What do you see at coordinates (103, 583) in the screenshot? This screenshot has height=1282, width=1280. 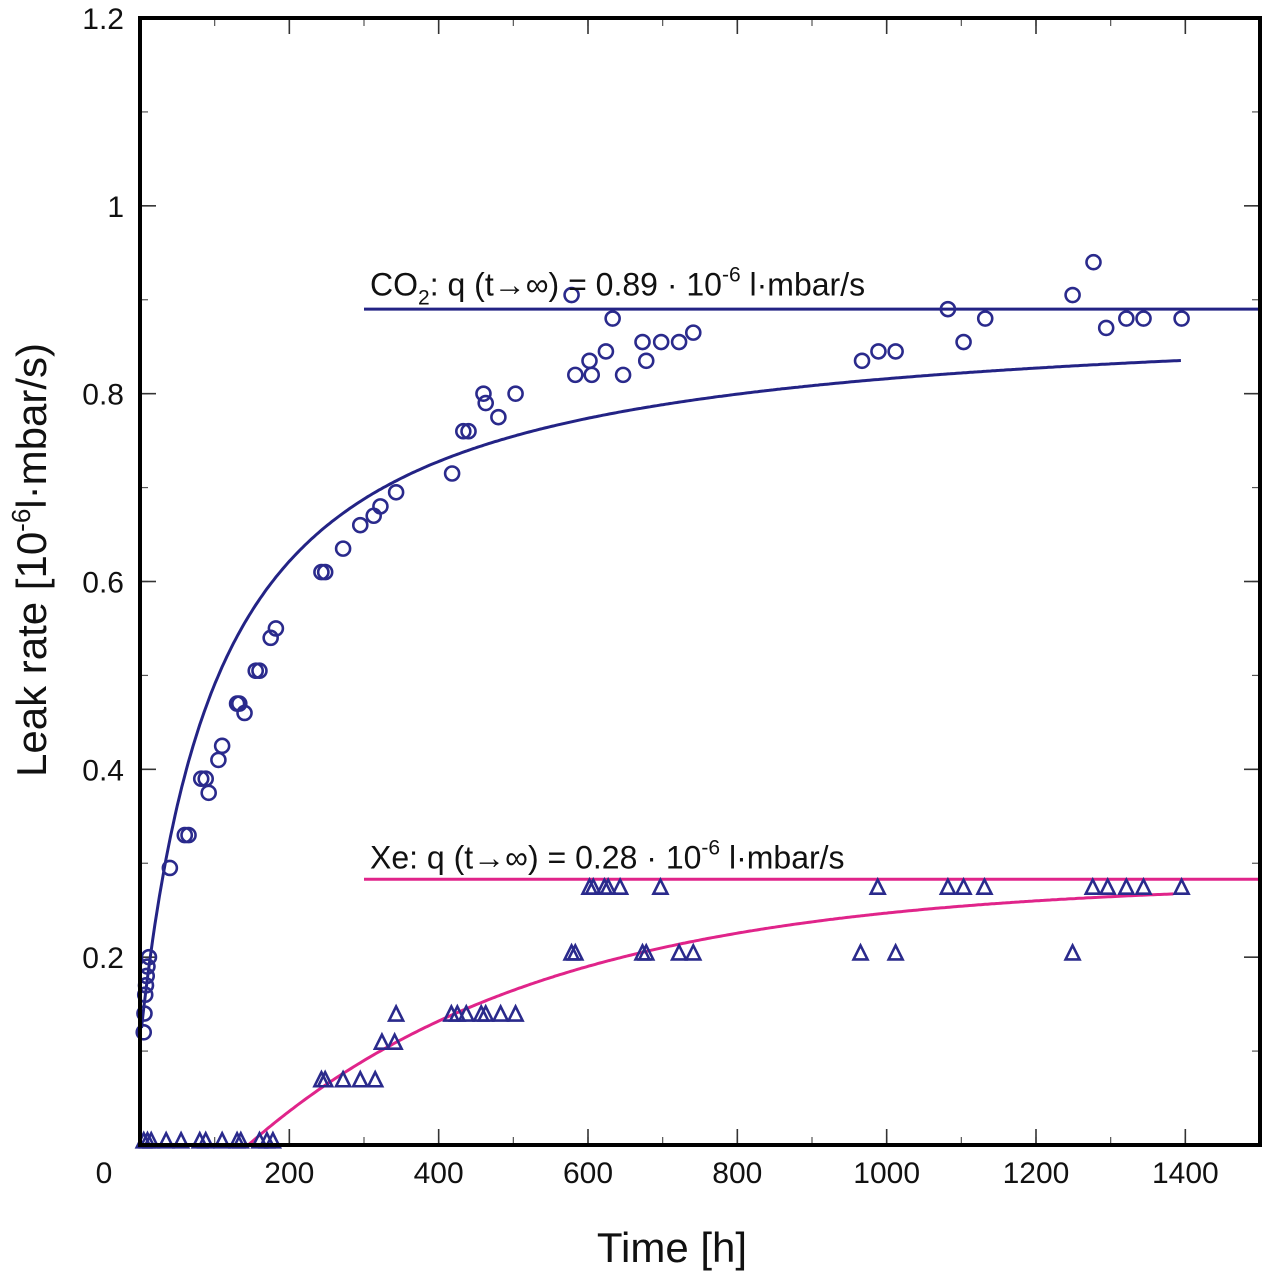 I see `y-tick-label: 0.6` at bounding box center [103, 583].